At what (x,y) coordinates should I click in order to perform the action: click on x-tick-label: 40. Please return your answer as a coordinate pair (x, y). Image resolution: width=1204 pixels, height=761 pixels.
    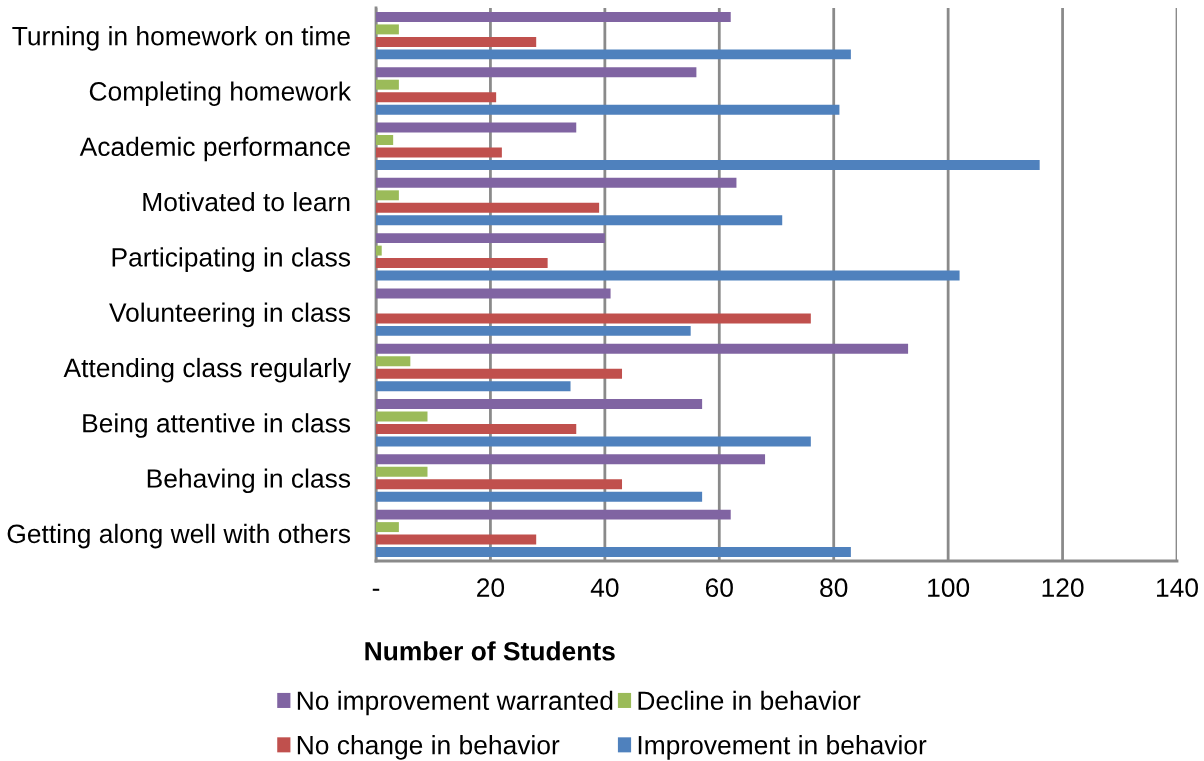
    Looking at the image, I should click on (604, 588).